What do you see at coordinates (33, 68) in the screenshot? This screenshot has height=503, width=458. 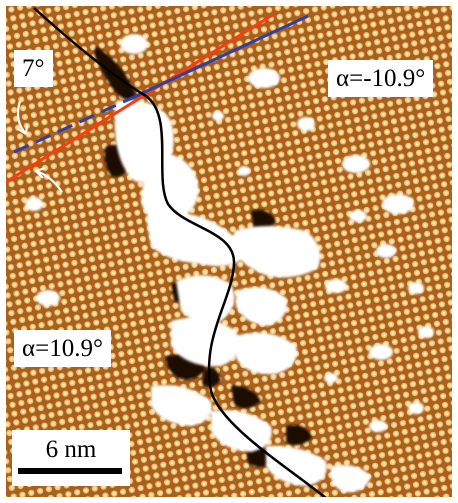 I see `angle-label-7: 7°` at bounding box center [33, 68].